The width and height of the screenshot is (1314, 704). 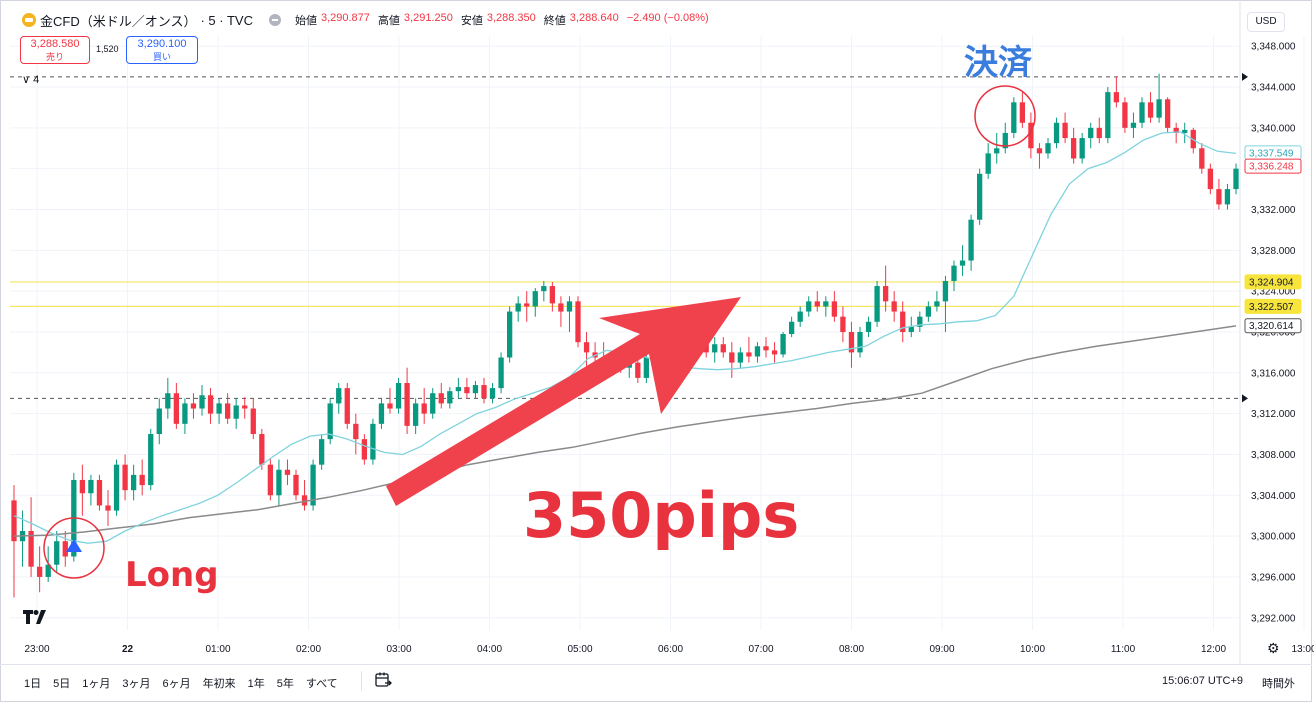 What do you see at coordinates (29, 20) in the screenshot?
I see `gold-symbol-icon` at bounding box center [29, 20].